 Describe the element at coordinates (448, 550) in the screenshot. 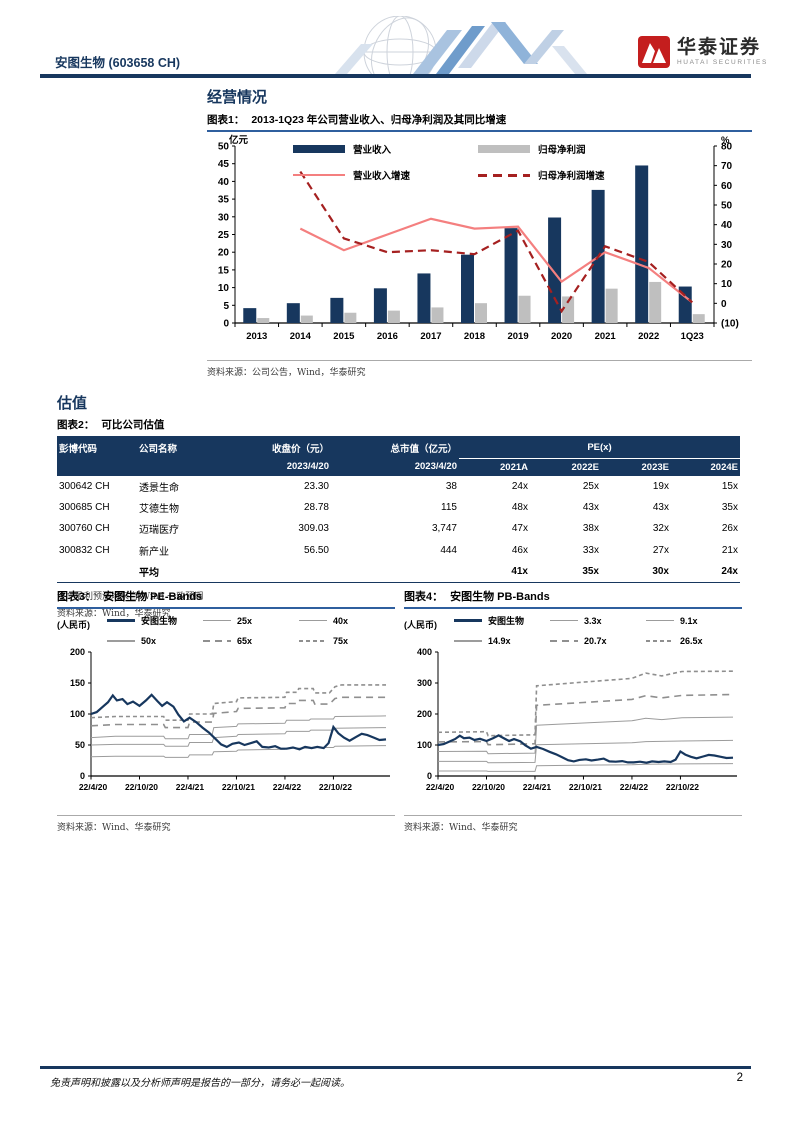

I see `value-cell: 444` at that location.